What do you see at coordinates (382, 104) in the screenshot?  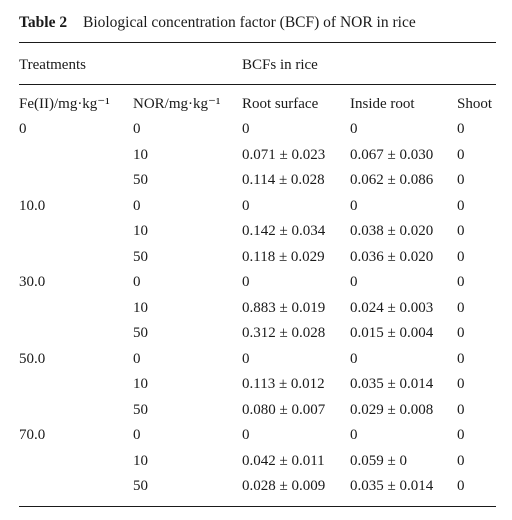 I see `column-header-inside-root: Inside root` at bounding box center [382, 104].